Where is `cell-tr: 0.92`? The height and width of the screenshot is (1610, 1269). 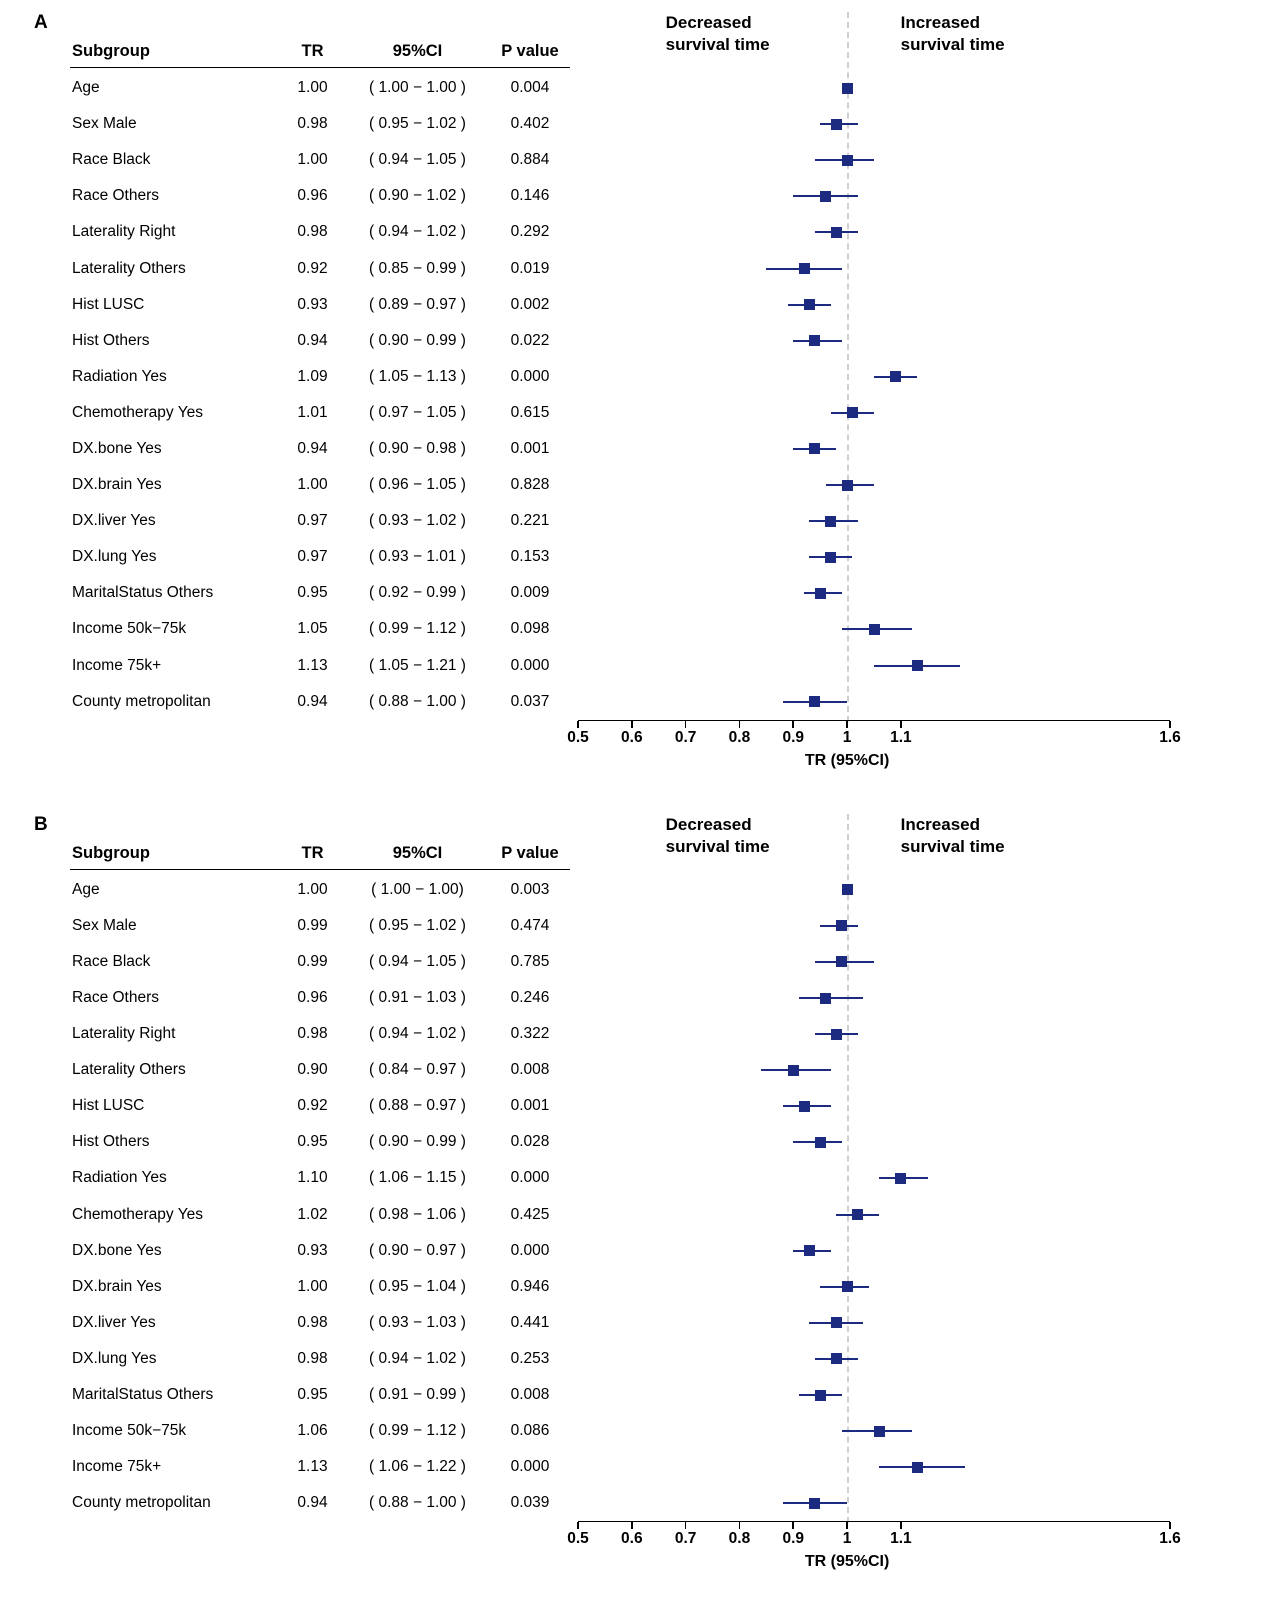 cell-tr: 0.92 is located at coordinates (312, 268).